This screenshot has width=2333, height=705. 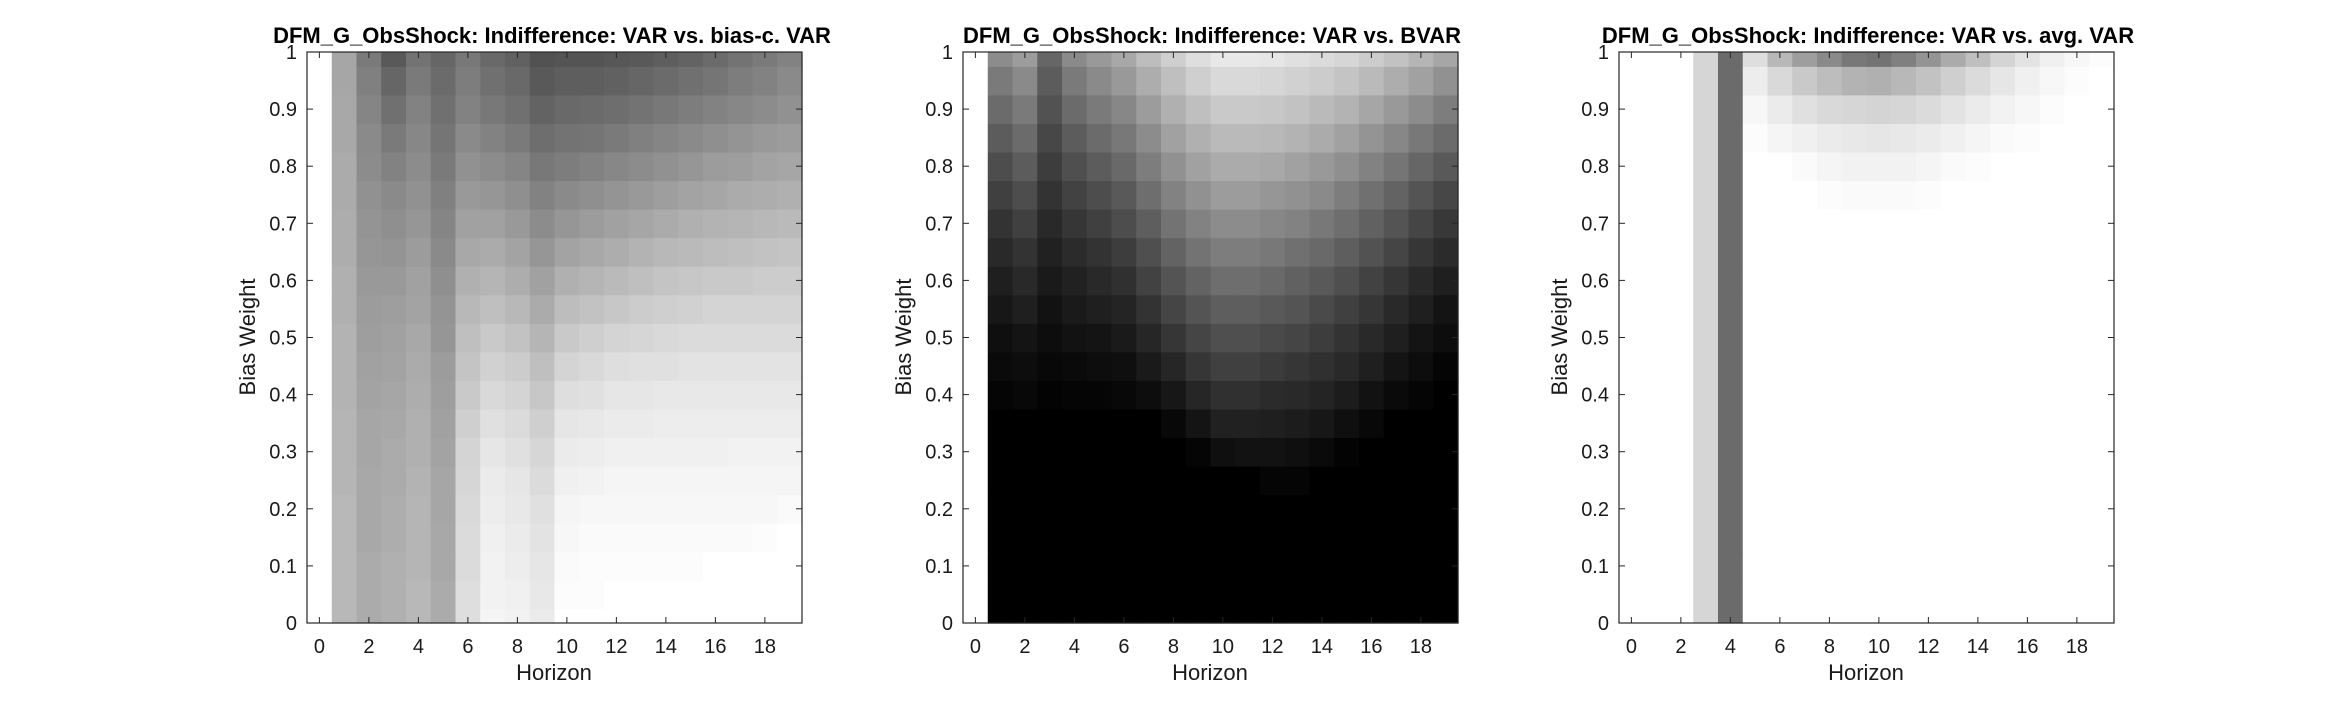 What do you see at coordinates (1421, 647) in the screenshot?
I see `x-tick-label: 18` at bounding box center [1421, 647].